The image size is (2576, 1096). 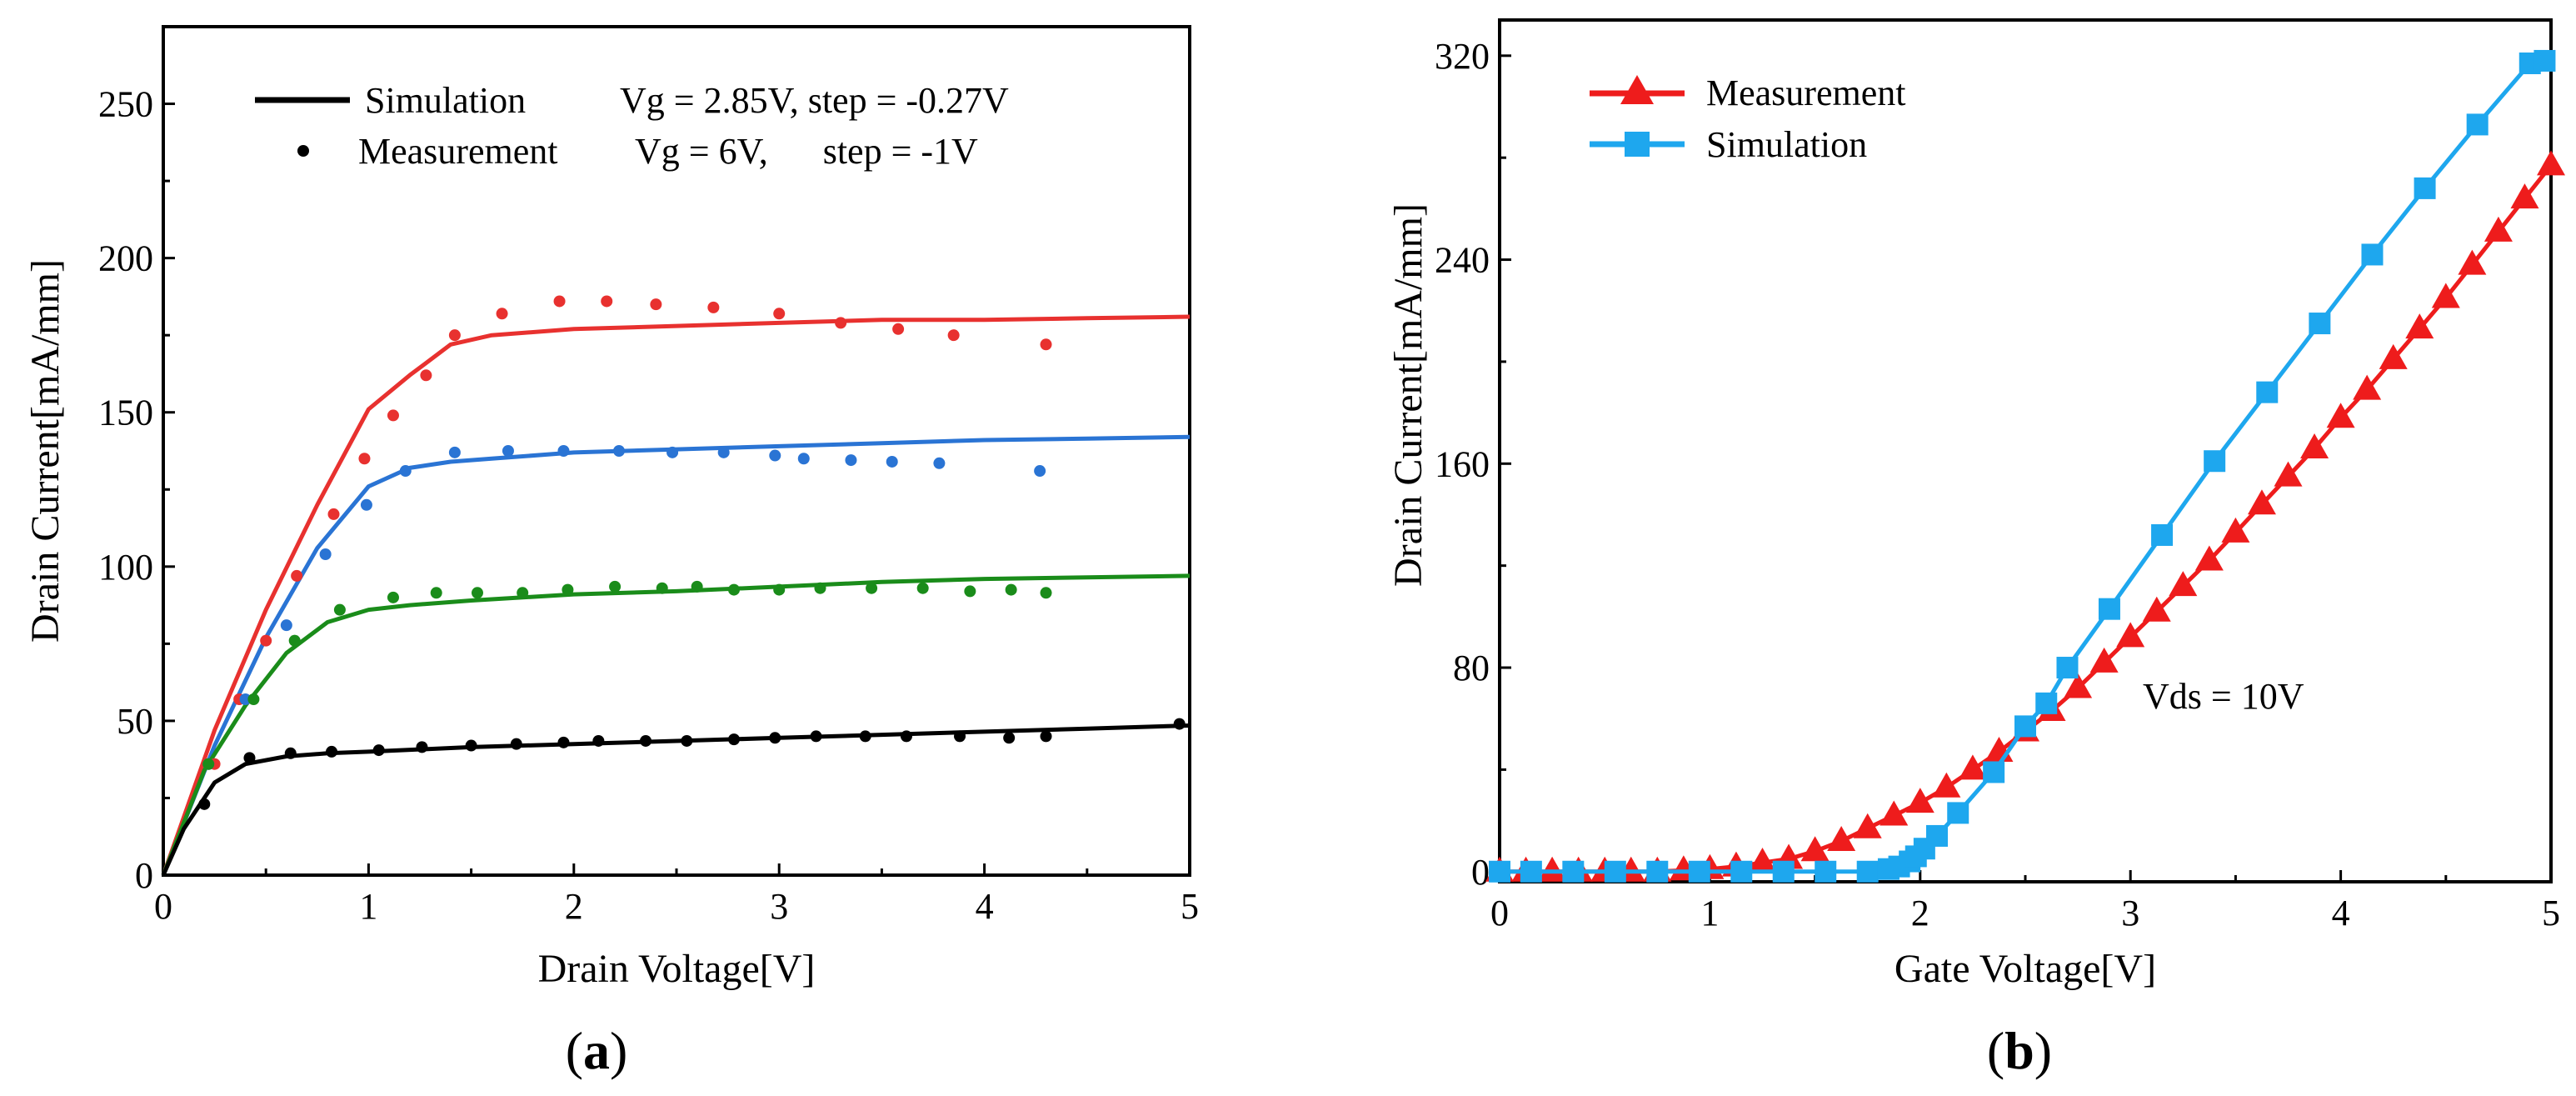 What do you see at coordinates (677, 969) in the screenshot?
I see `x-axis-label-a: Drain Voltage[V]` at bounding box center [677, 969].